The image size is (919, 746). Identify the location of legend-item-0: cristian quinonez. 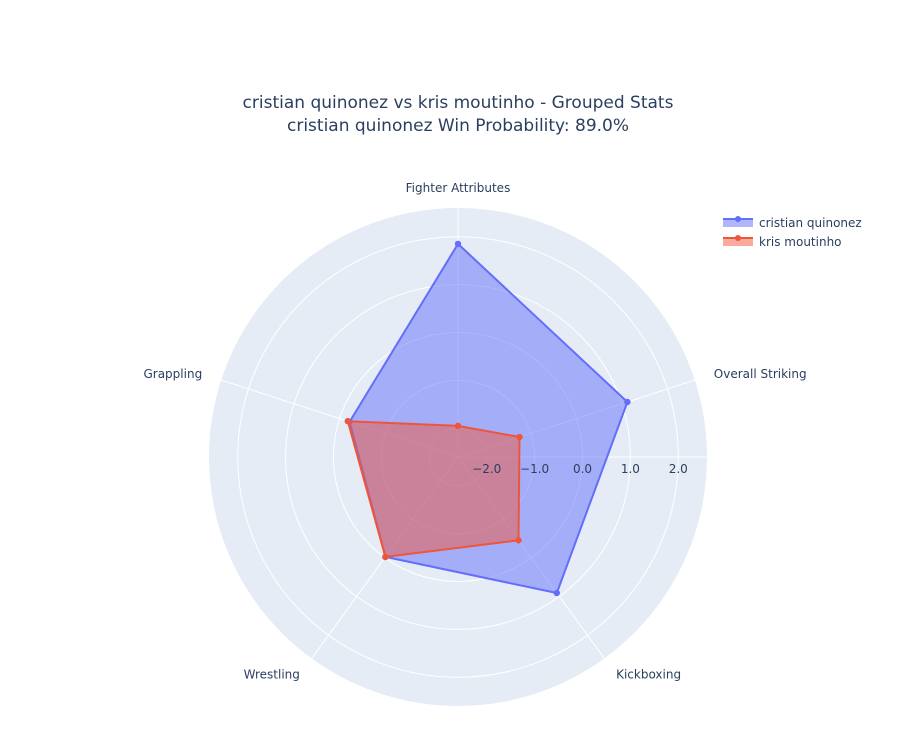
(792, 223).